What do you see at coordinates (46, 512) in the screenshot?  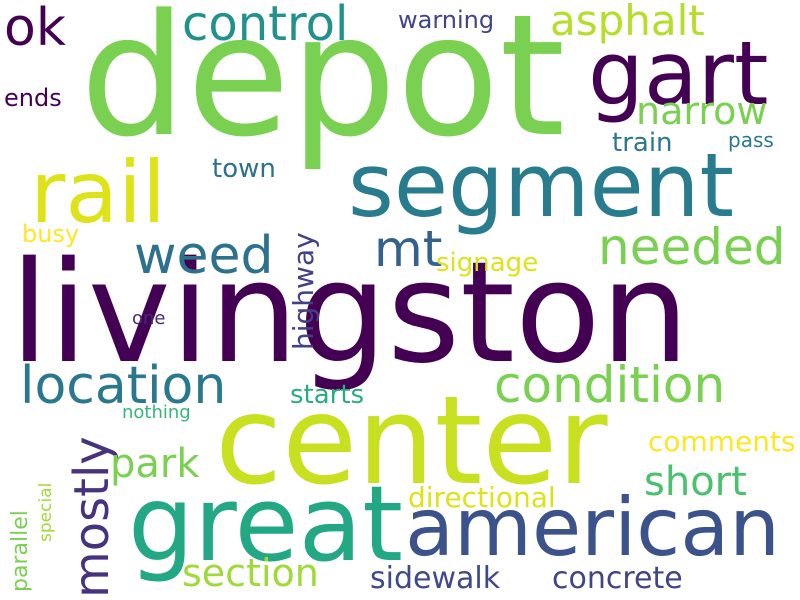 I see `word-special: special` at bounding box center [46, 512].